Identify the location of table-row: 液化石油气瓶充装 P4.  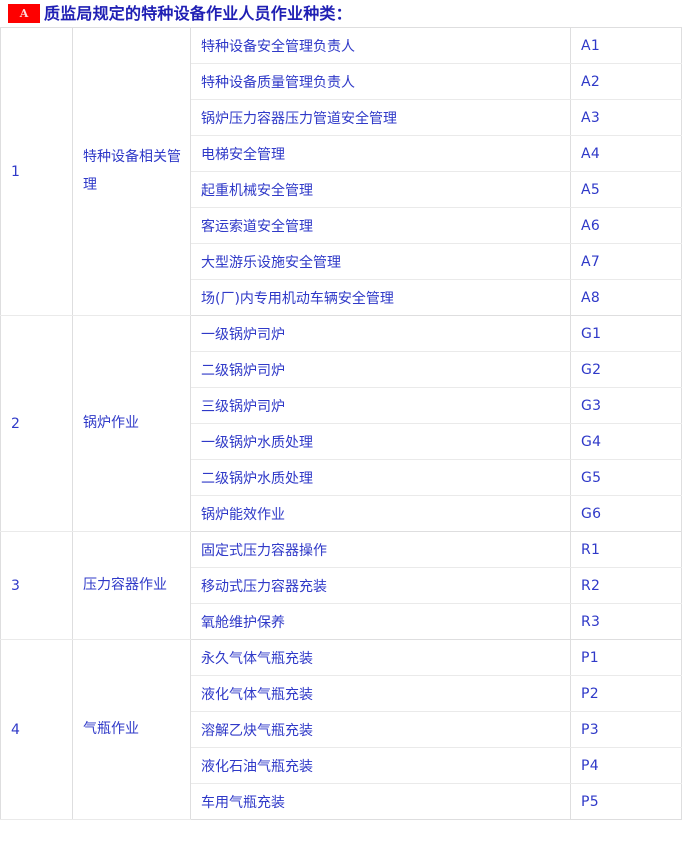
(341, 765).